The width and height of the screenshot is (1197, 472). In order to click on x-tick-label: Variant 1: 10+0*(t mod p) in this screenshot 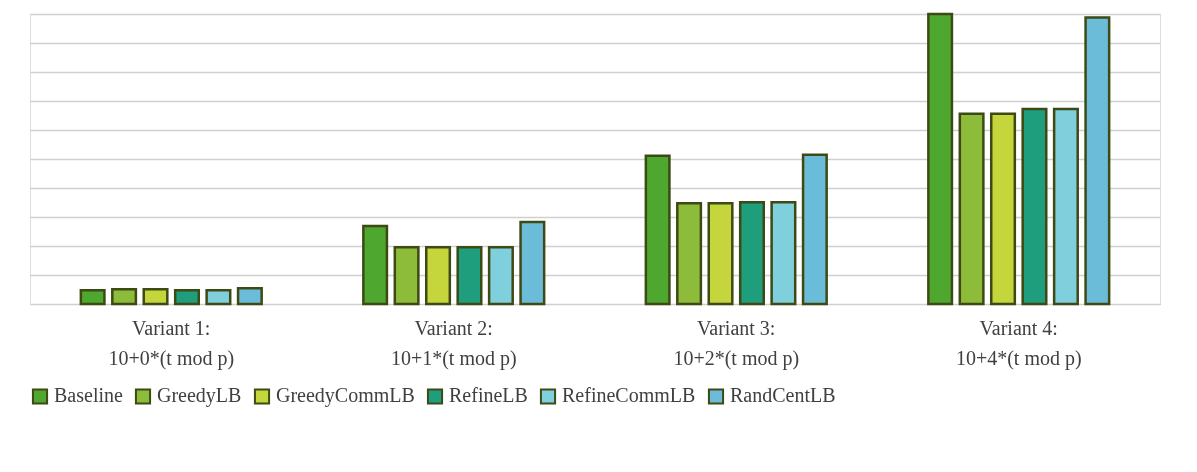, I will do `click(171, 343)`.